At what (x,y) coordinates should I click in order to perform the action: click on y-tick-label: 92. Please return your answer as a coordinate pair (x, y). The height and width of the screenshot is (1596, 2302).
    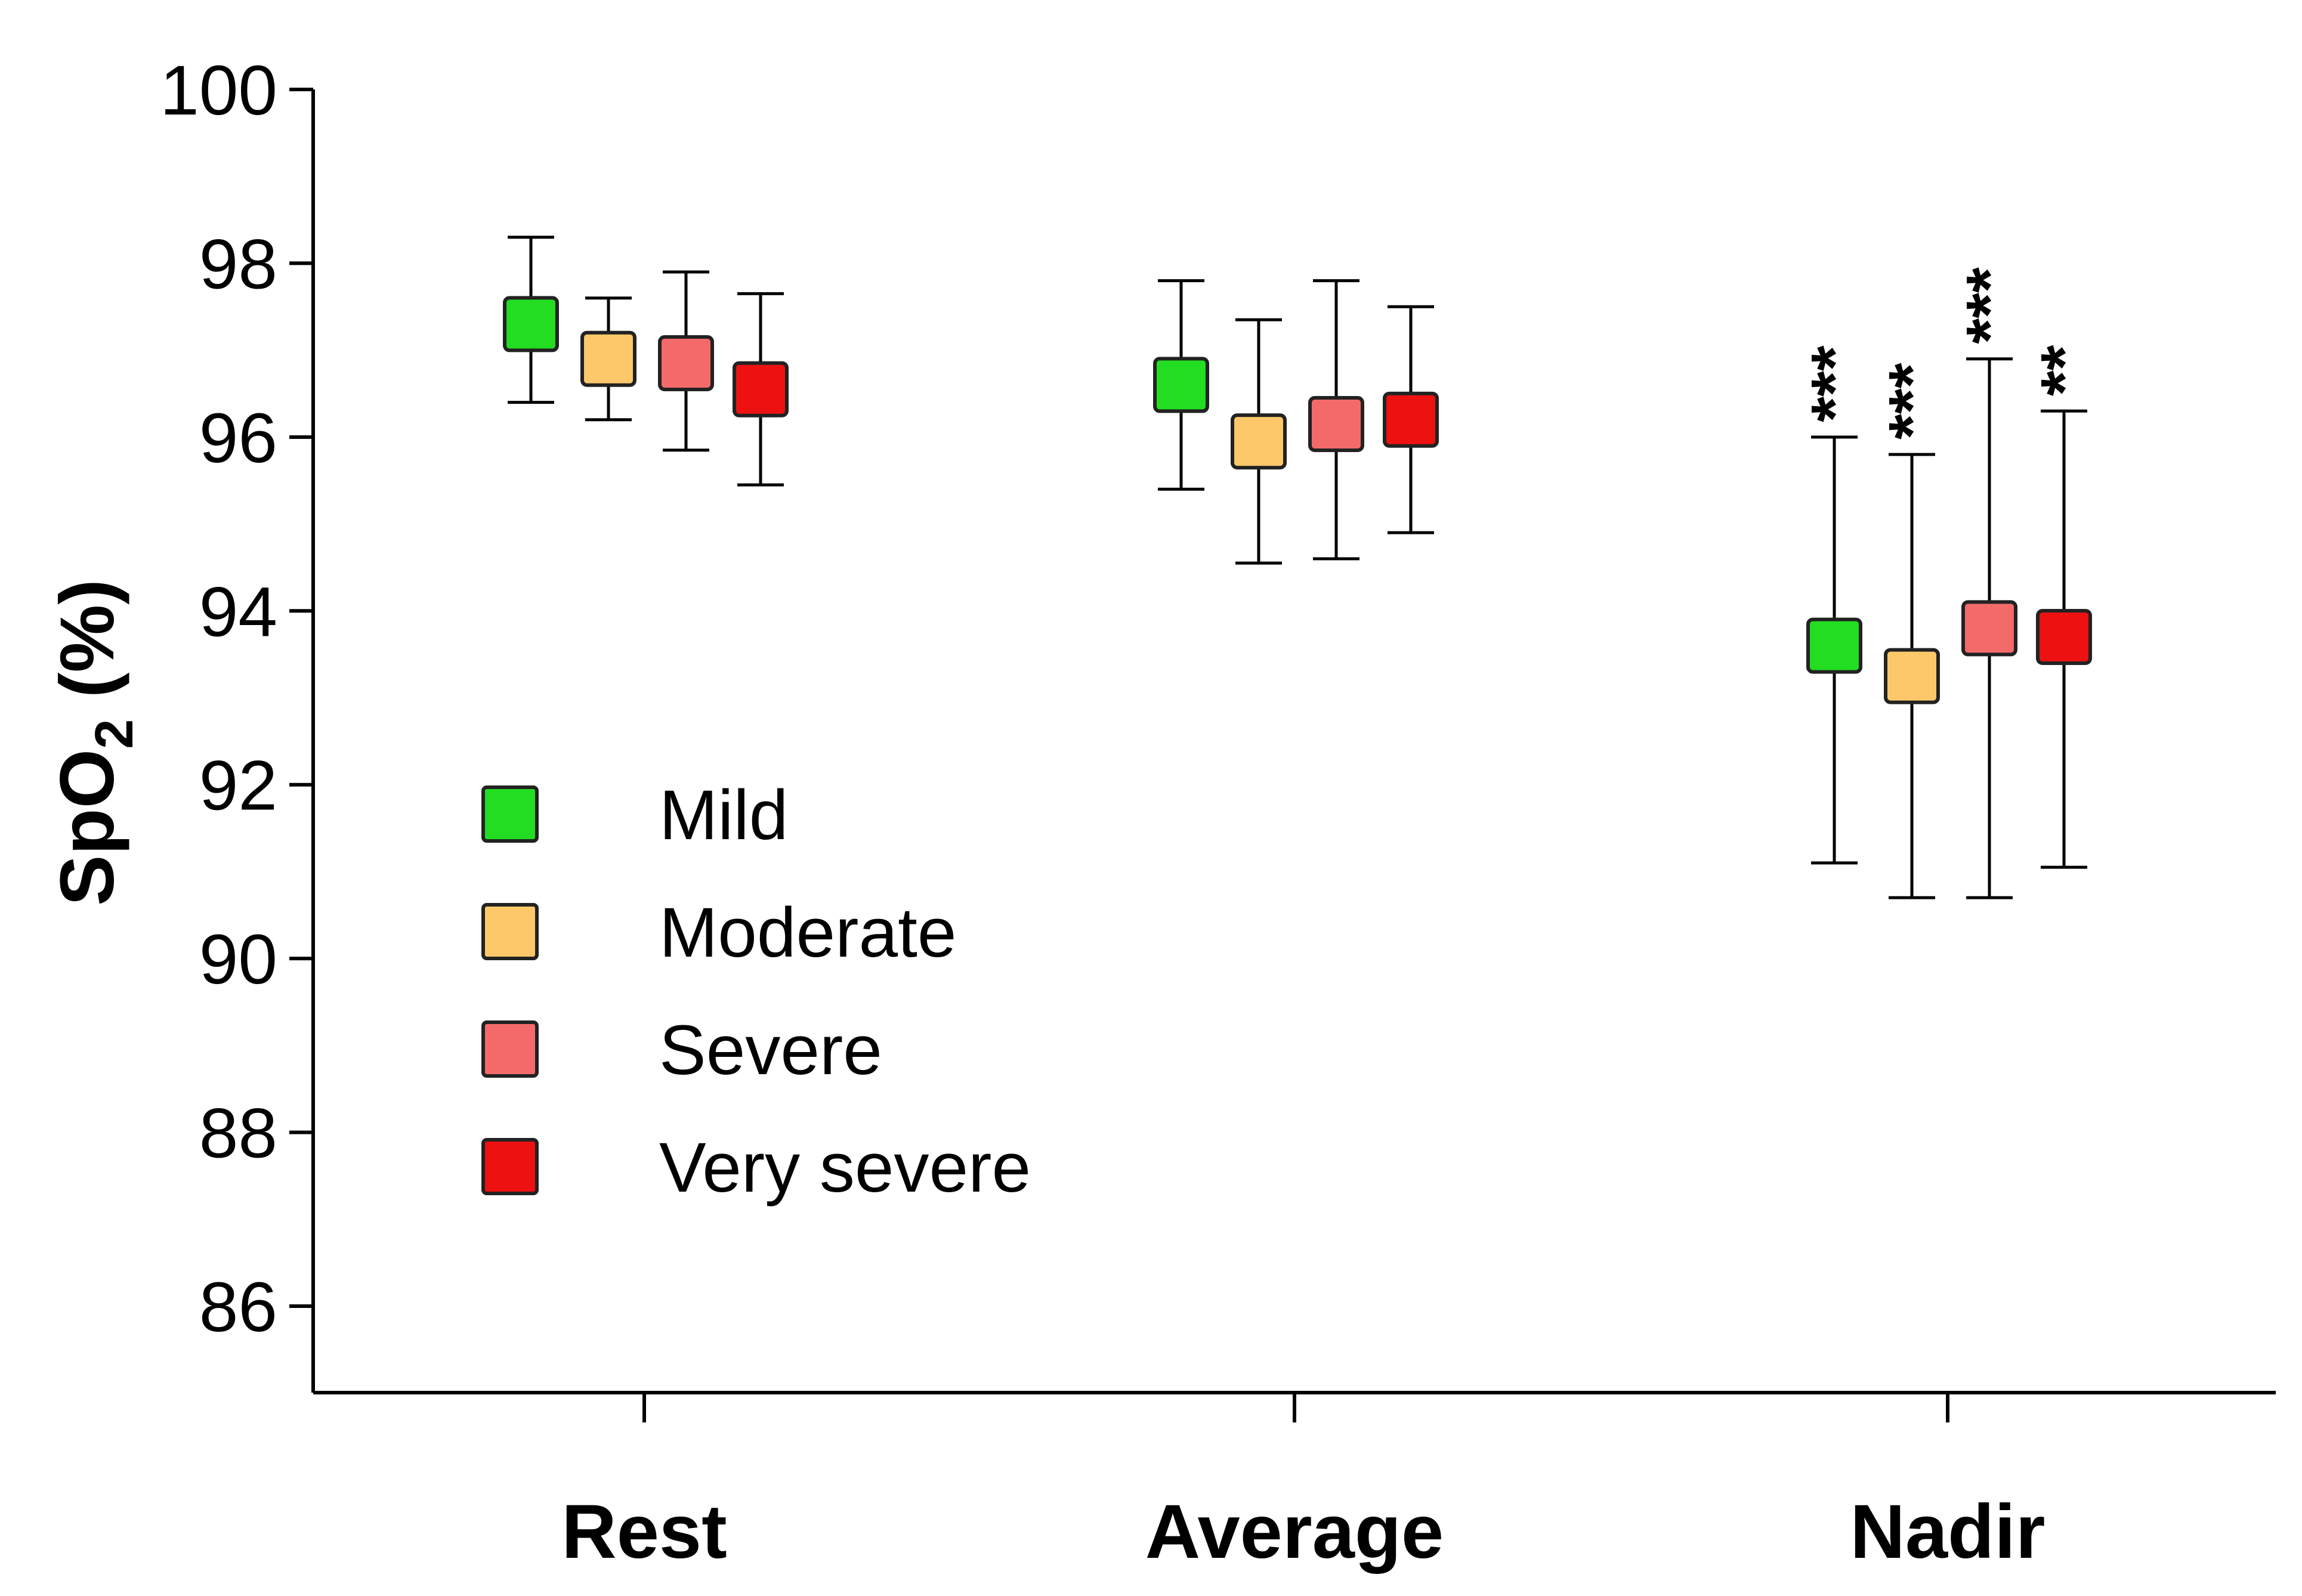
    Looking at the image, I should click on (238, 786).